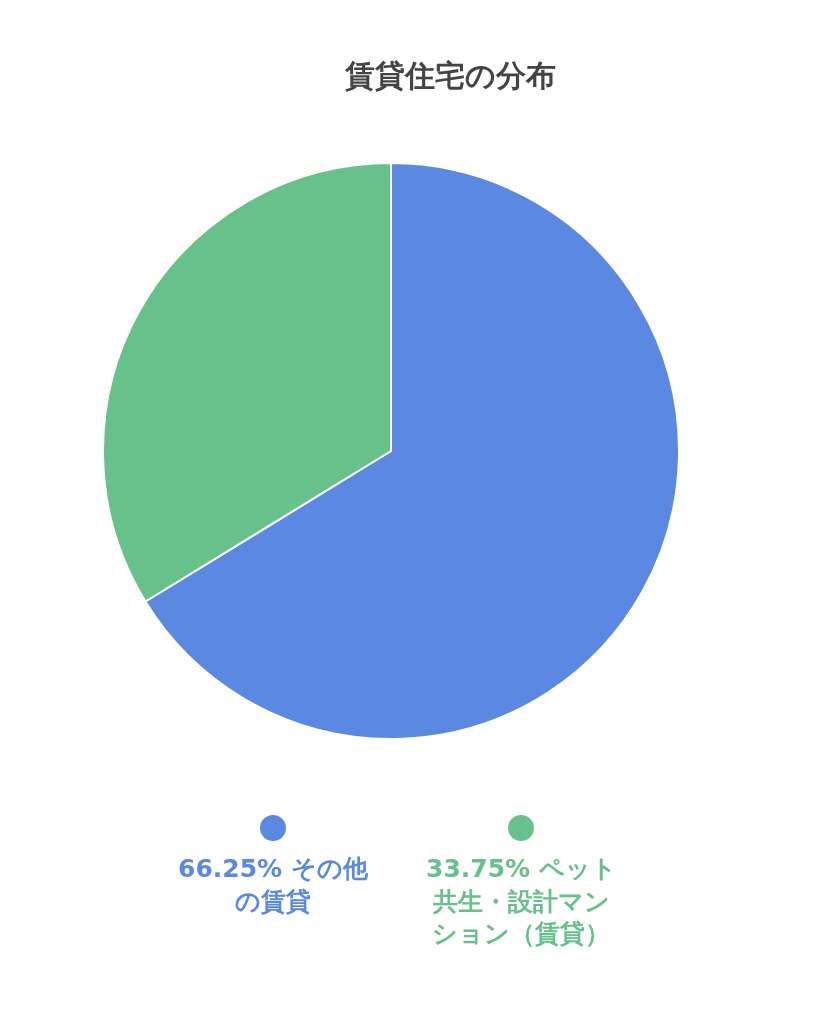  Describe the element at coordinates (521, 901) in the screenshot. I see `legend-label: 33.75% ペット共生・設計マンション（賃貸）` at that location.